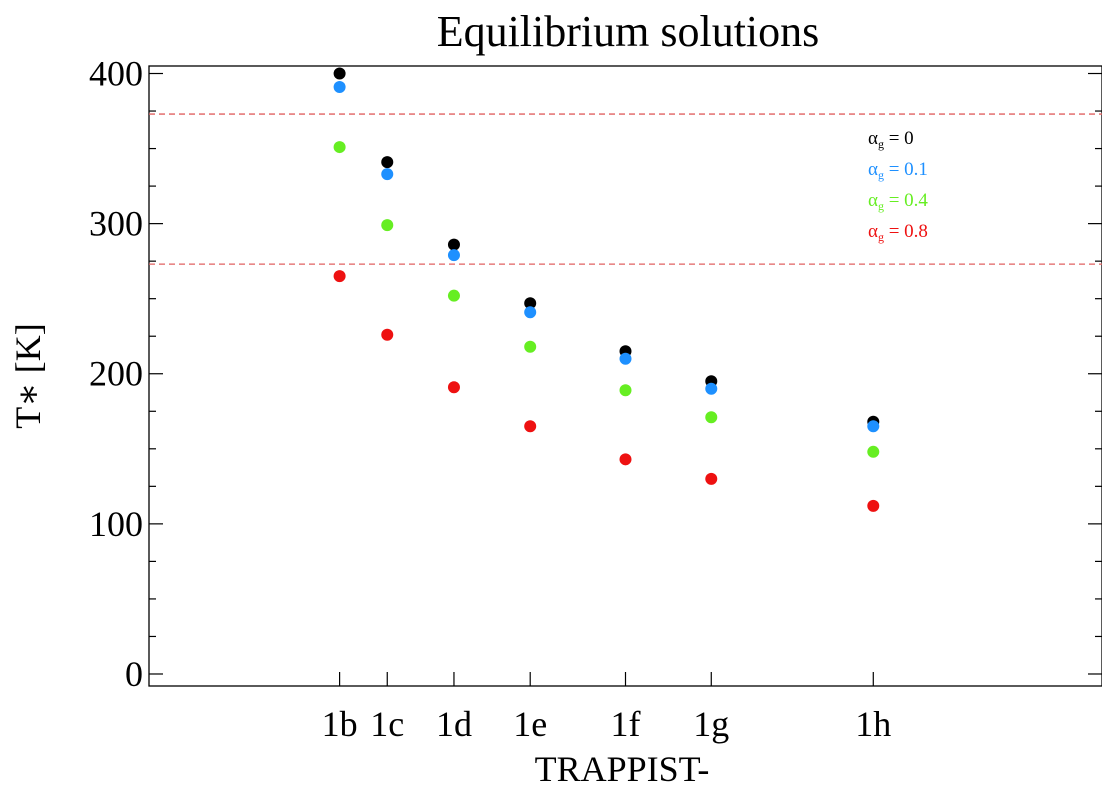 The image size is (1102, 788). I want to click on x-tick-label: 1b, so click(340, 724).